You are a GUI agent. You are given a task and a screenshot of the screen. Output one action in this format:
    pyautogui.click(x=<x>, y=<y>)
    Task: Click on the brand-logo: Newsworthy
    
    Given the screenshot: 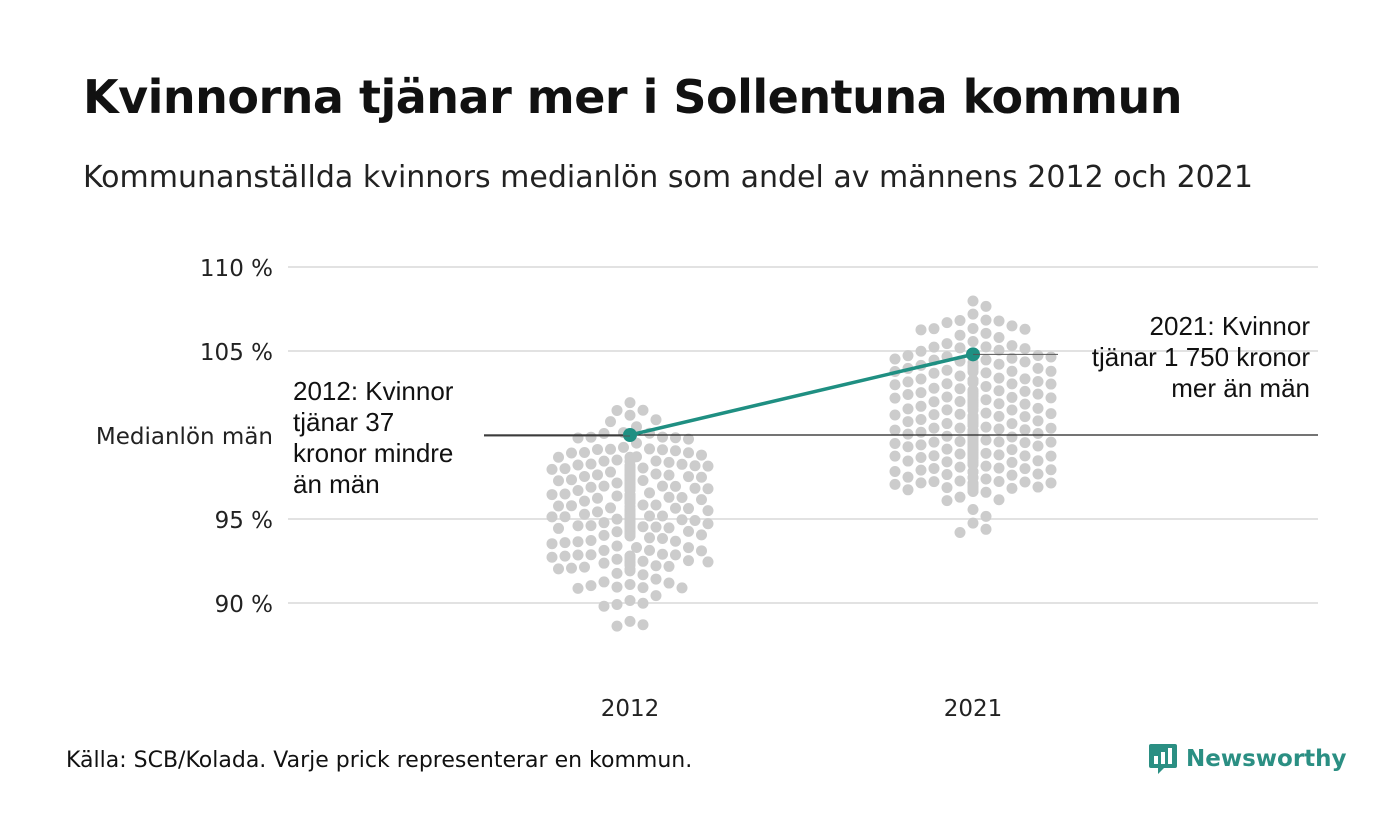 What is the action you would take?
    pyautogui.click(x=1247, y=759)
    